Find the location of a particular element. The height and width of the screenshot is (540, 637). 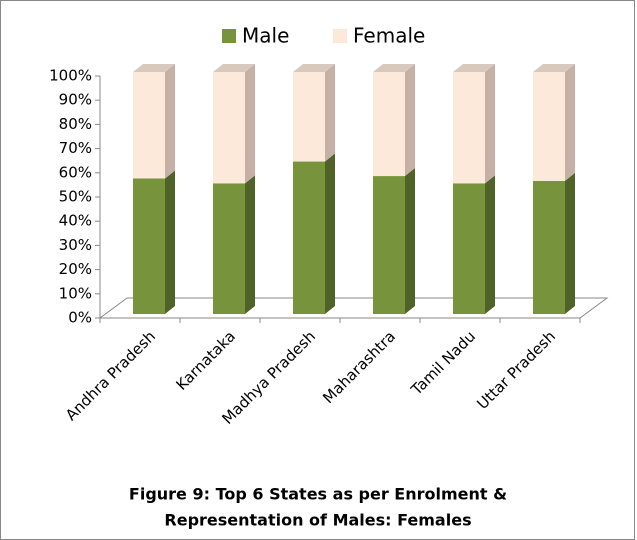

caption: Representation of Males: Females is located at coordinates (317, 520).